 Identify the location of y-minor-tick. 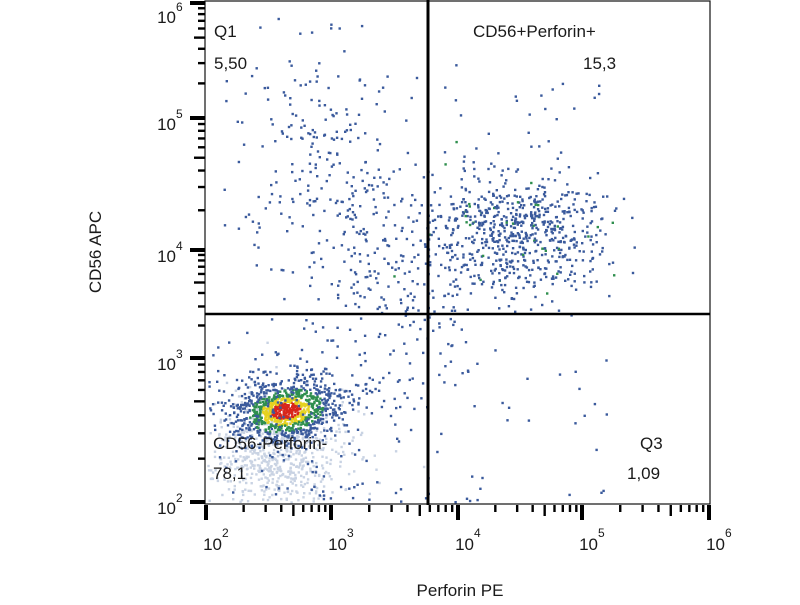
(201, 260).